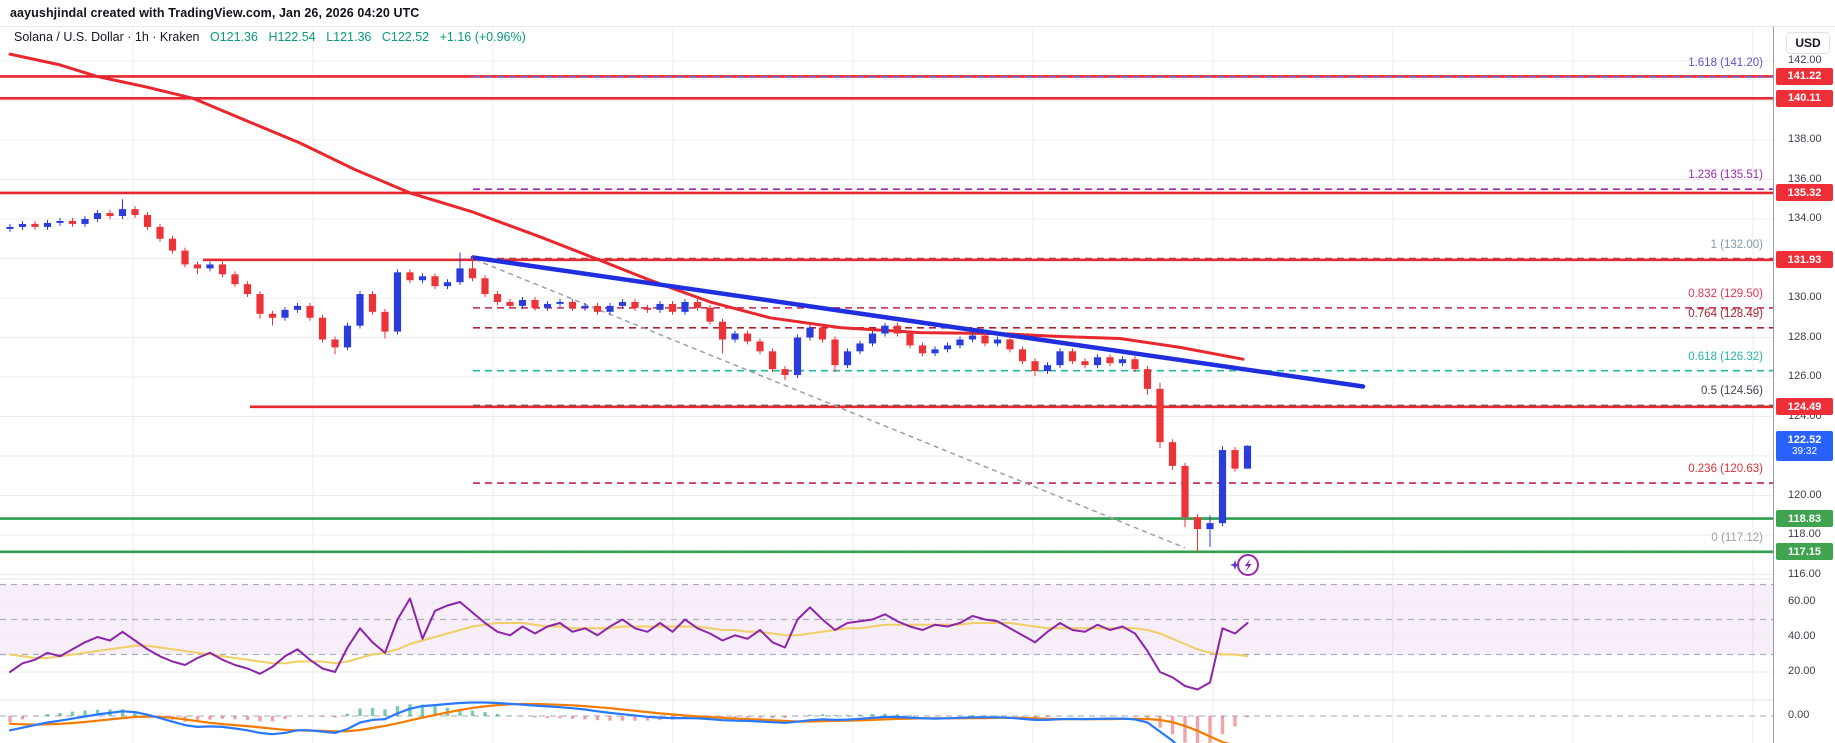 The height and width of the screenshot is (743, 1835). Describe the element at coordinates (1805, 494) in the screenshot. I see `axis-tick-label: 120.00` at that location.